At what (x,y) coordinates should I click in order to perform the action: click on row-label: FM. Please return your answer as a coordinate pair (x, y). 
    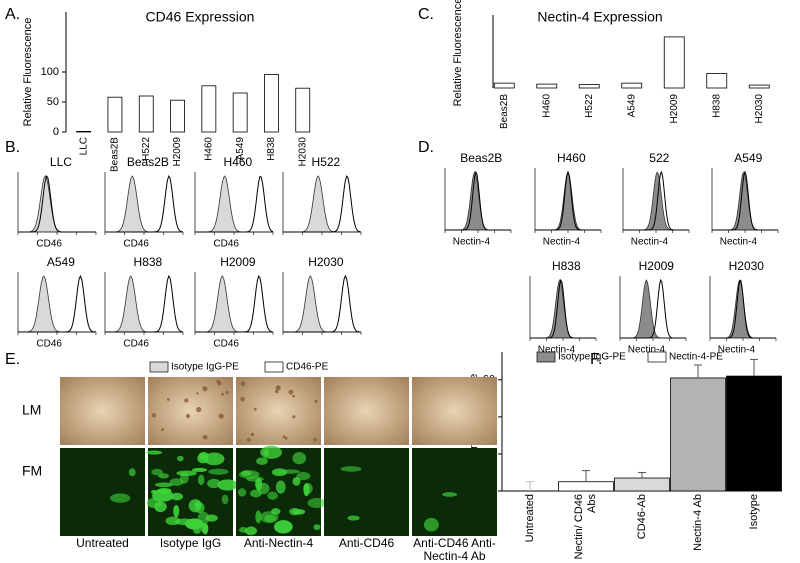
    Looking at the image, I should click on (32, 471).